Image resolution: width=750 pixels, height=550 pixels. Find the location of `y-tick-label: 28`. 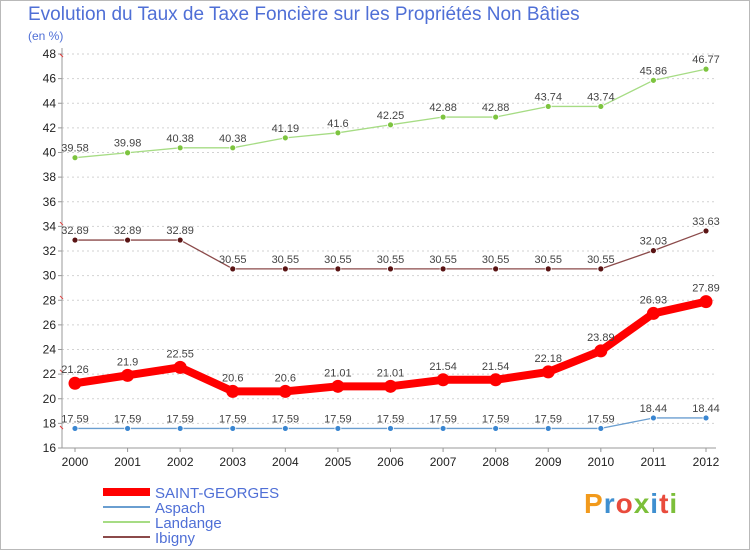

y-tick-label: 28 is located at coordinates (50, 300).